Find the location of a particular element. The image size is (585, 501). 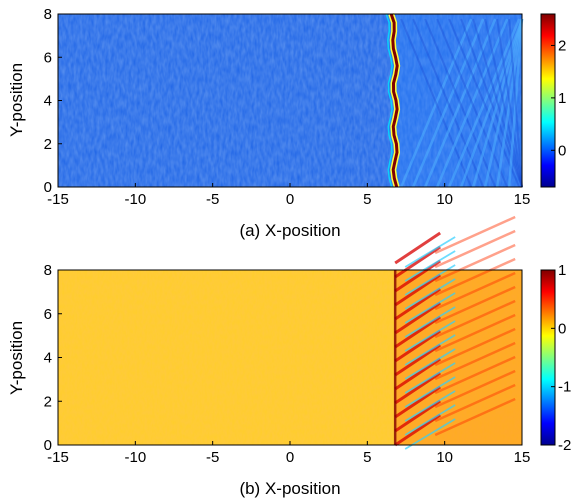

panel-a-colorbar-ticks: 0 1 2 is located at coordinates (558, 98).